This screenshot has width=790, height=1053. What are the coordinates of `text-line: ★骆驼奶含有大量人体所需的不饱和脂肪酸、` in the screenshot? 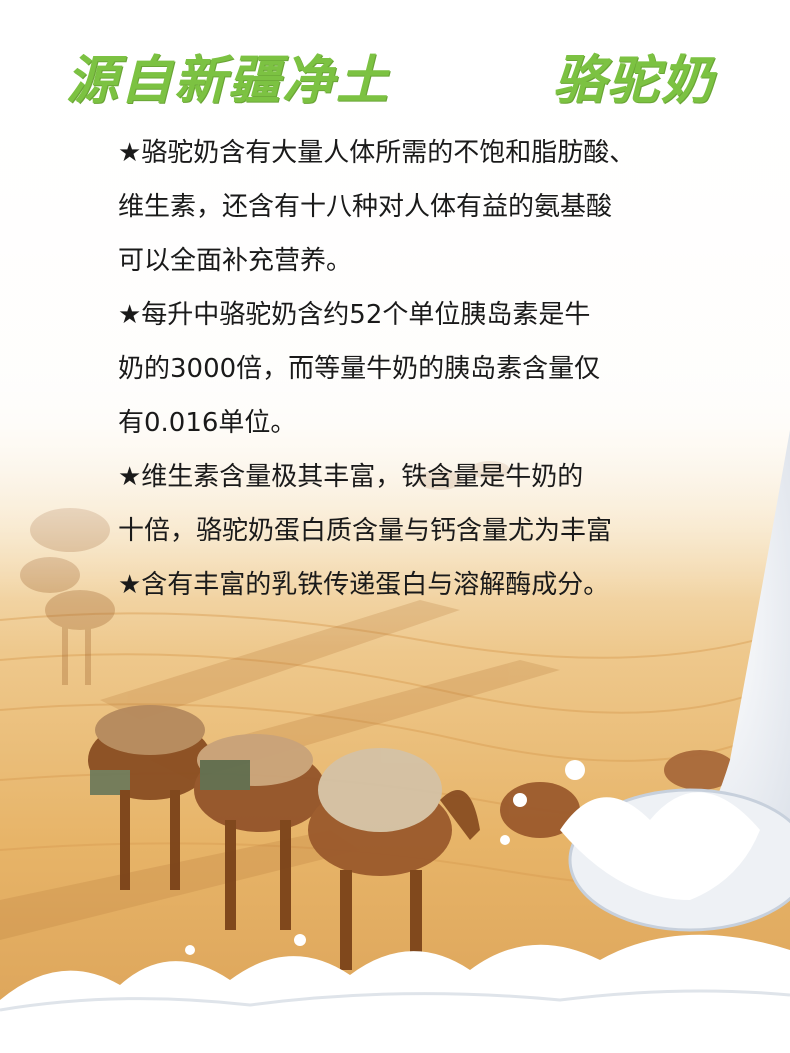 It's located at (377, 153).